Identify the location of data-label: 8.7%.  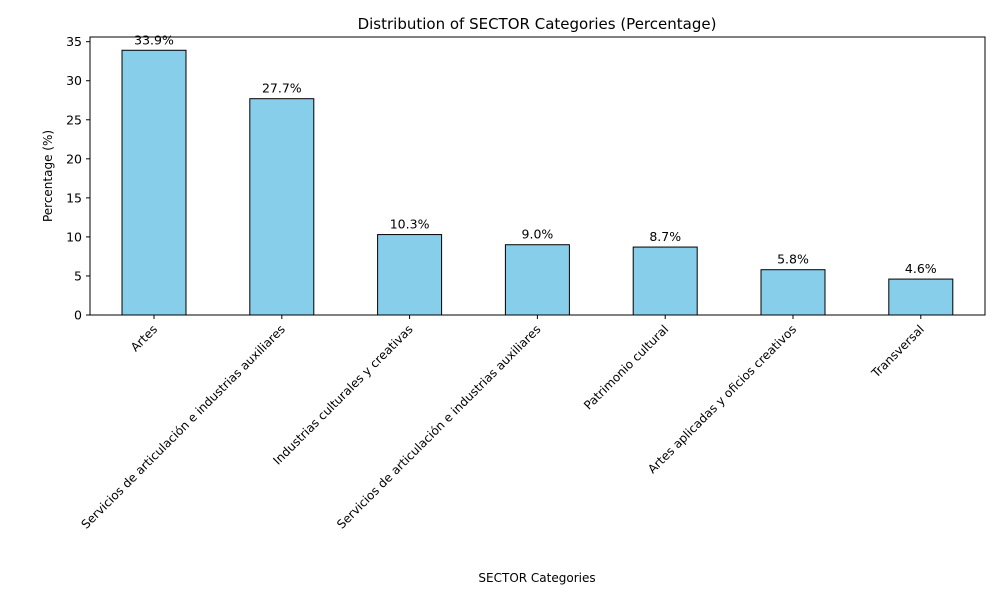
(665, 236).